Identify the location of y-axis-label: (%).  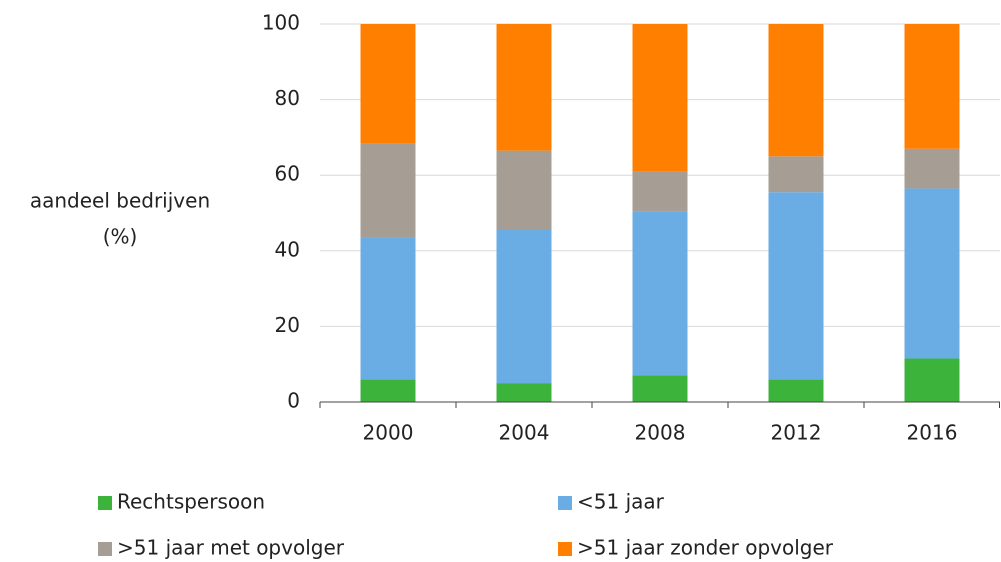
(120, 237).